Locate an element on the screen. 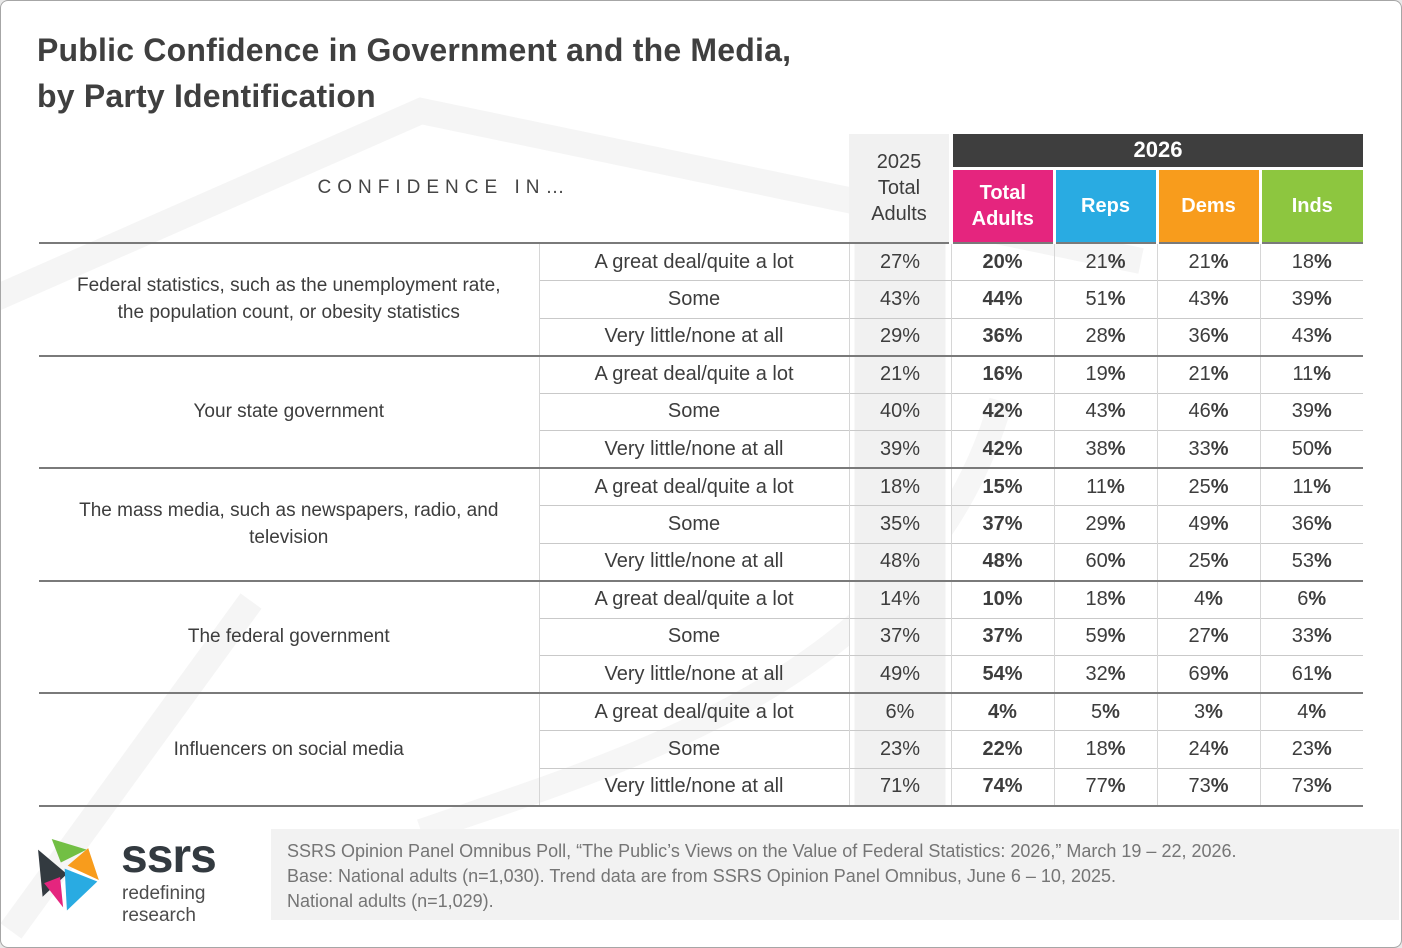 The width and height of the screenshot is (1402, 948). value-2026-dems: 73% is located at coordinates (1209, 786).